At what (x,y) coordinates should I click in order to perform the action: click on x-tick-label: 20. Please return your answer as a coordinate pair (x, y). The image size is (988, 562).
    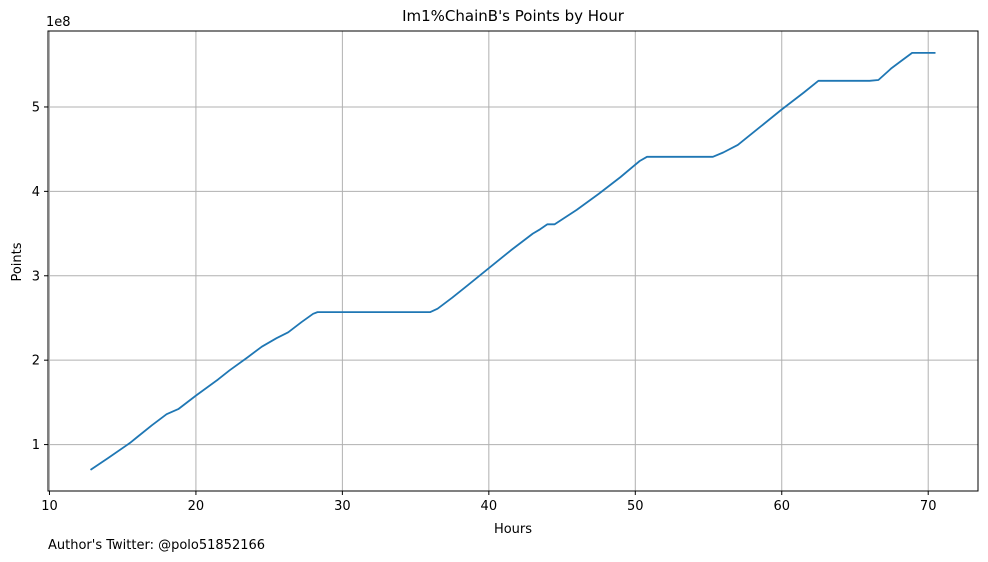
    Looking at the image, I should click on (196, 506).